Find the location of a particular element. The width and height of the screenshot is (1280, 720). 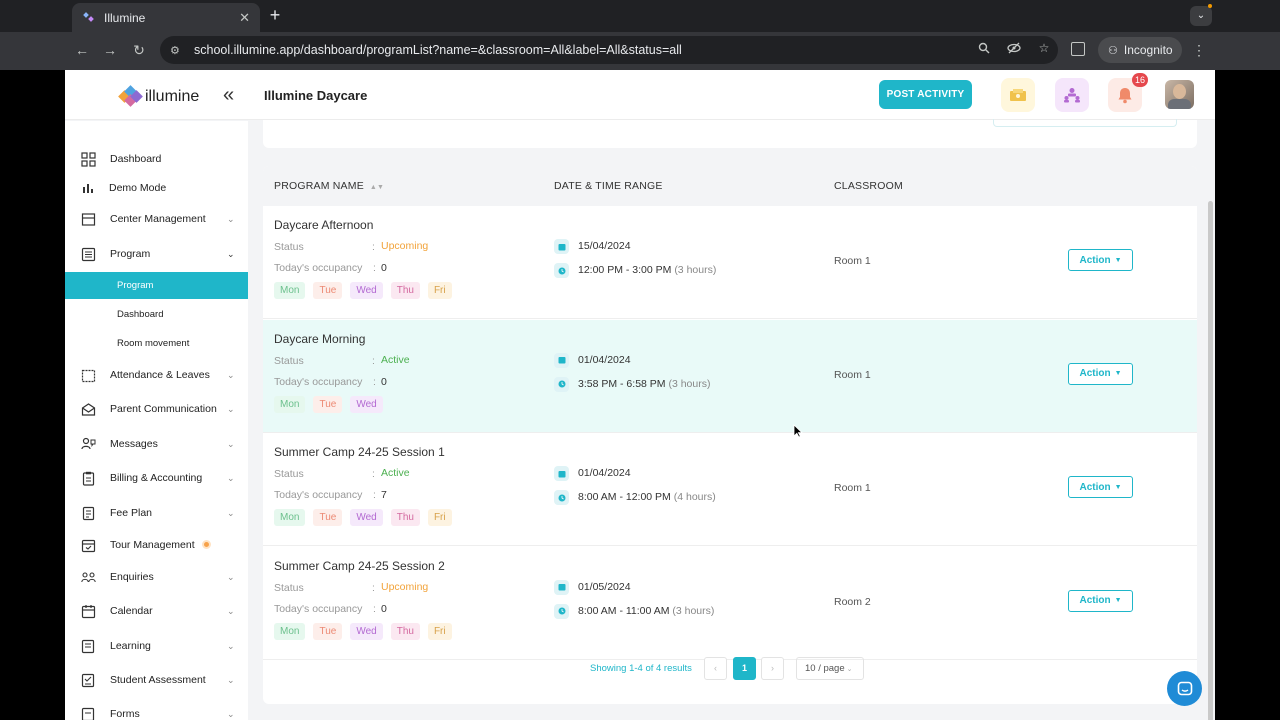

browser-menu-icon: ⋮ is located at coordinates (1199, 50).